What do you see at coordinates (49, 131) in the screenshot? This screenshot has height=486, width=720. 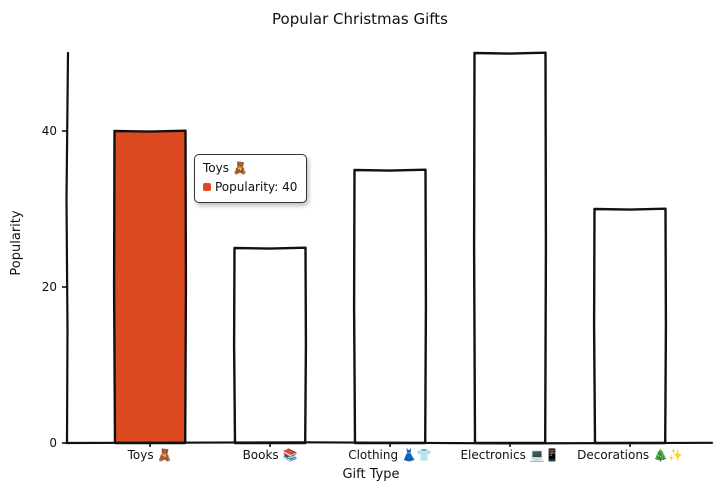 I see `y-tick-label: 40` at bounding box center [49, 131].